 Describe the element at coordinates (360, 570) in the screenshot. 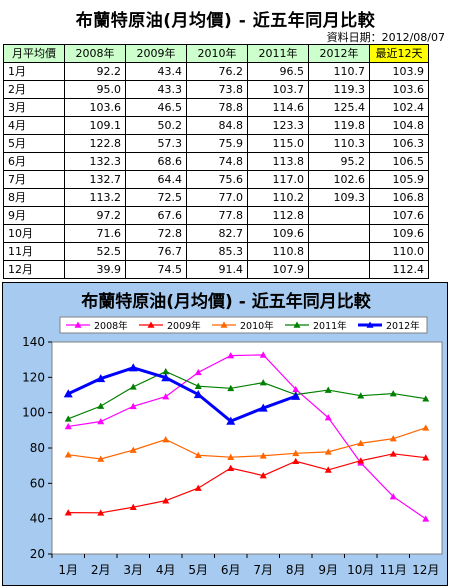

I see `x-tick-label: 10月` at that location.